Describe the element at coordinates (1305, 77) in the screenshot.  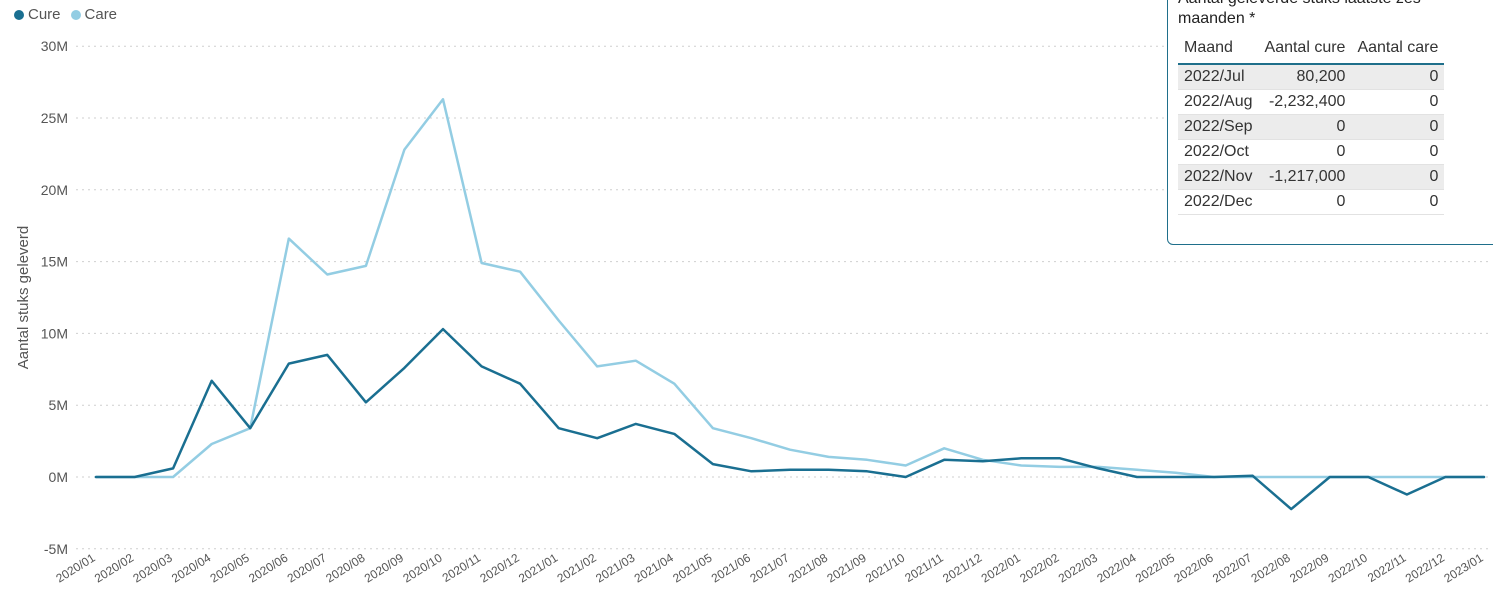
I see `cell-cure: 80,200` at that location.